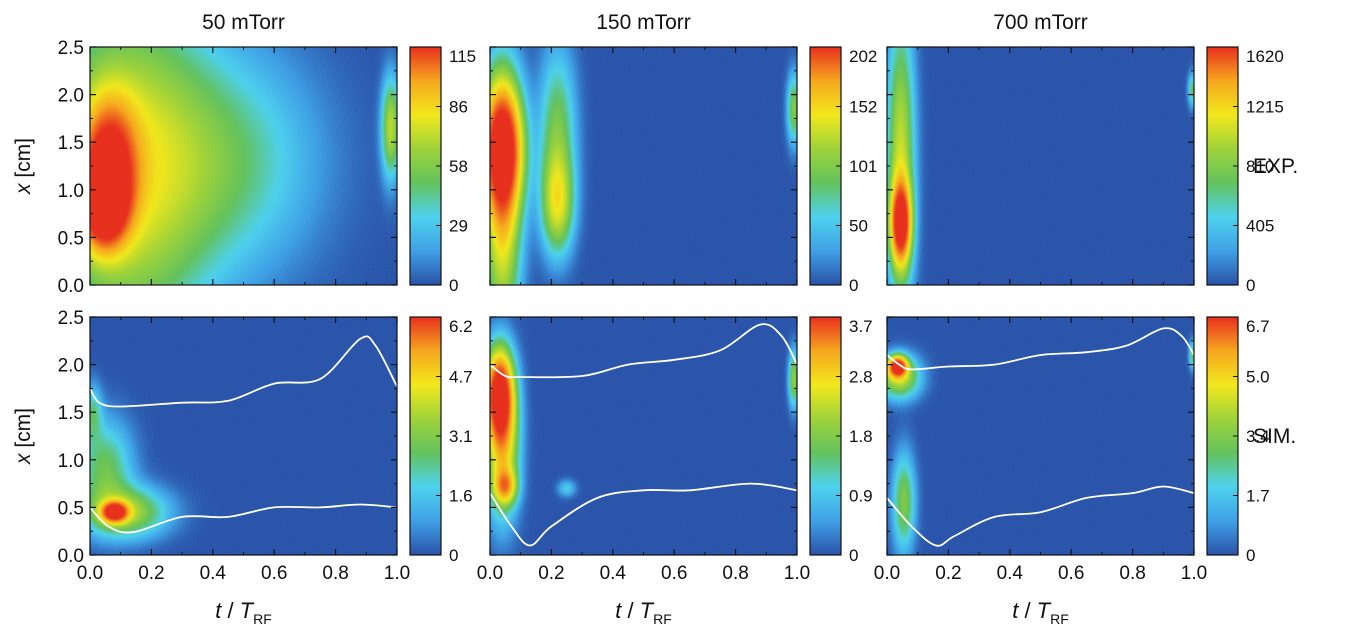 This screenshot has height=637, width=1352. What do you see at coordinates (1275, 166) in the screenshot?
I see `row-label: EXP.` at bounding box center [1275, 166].